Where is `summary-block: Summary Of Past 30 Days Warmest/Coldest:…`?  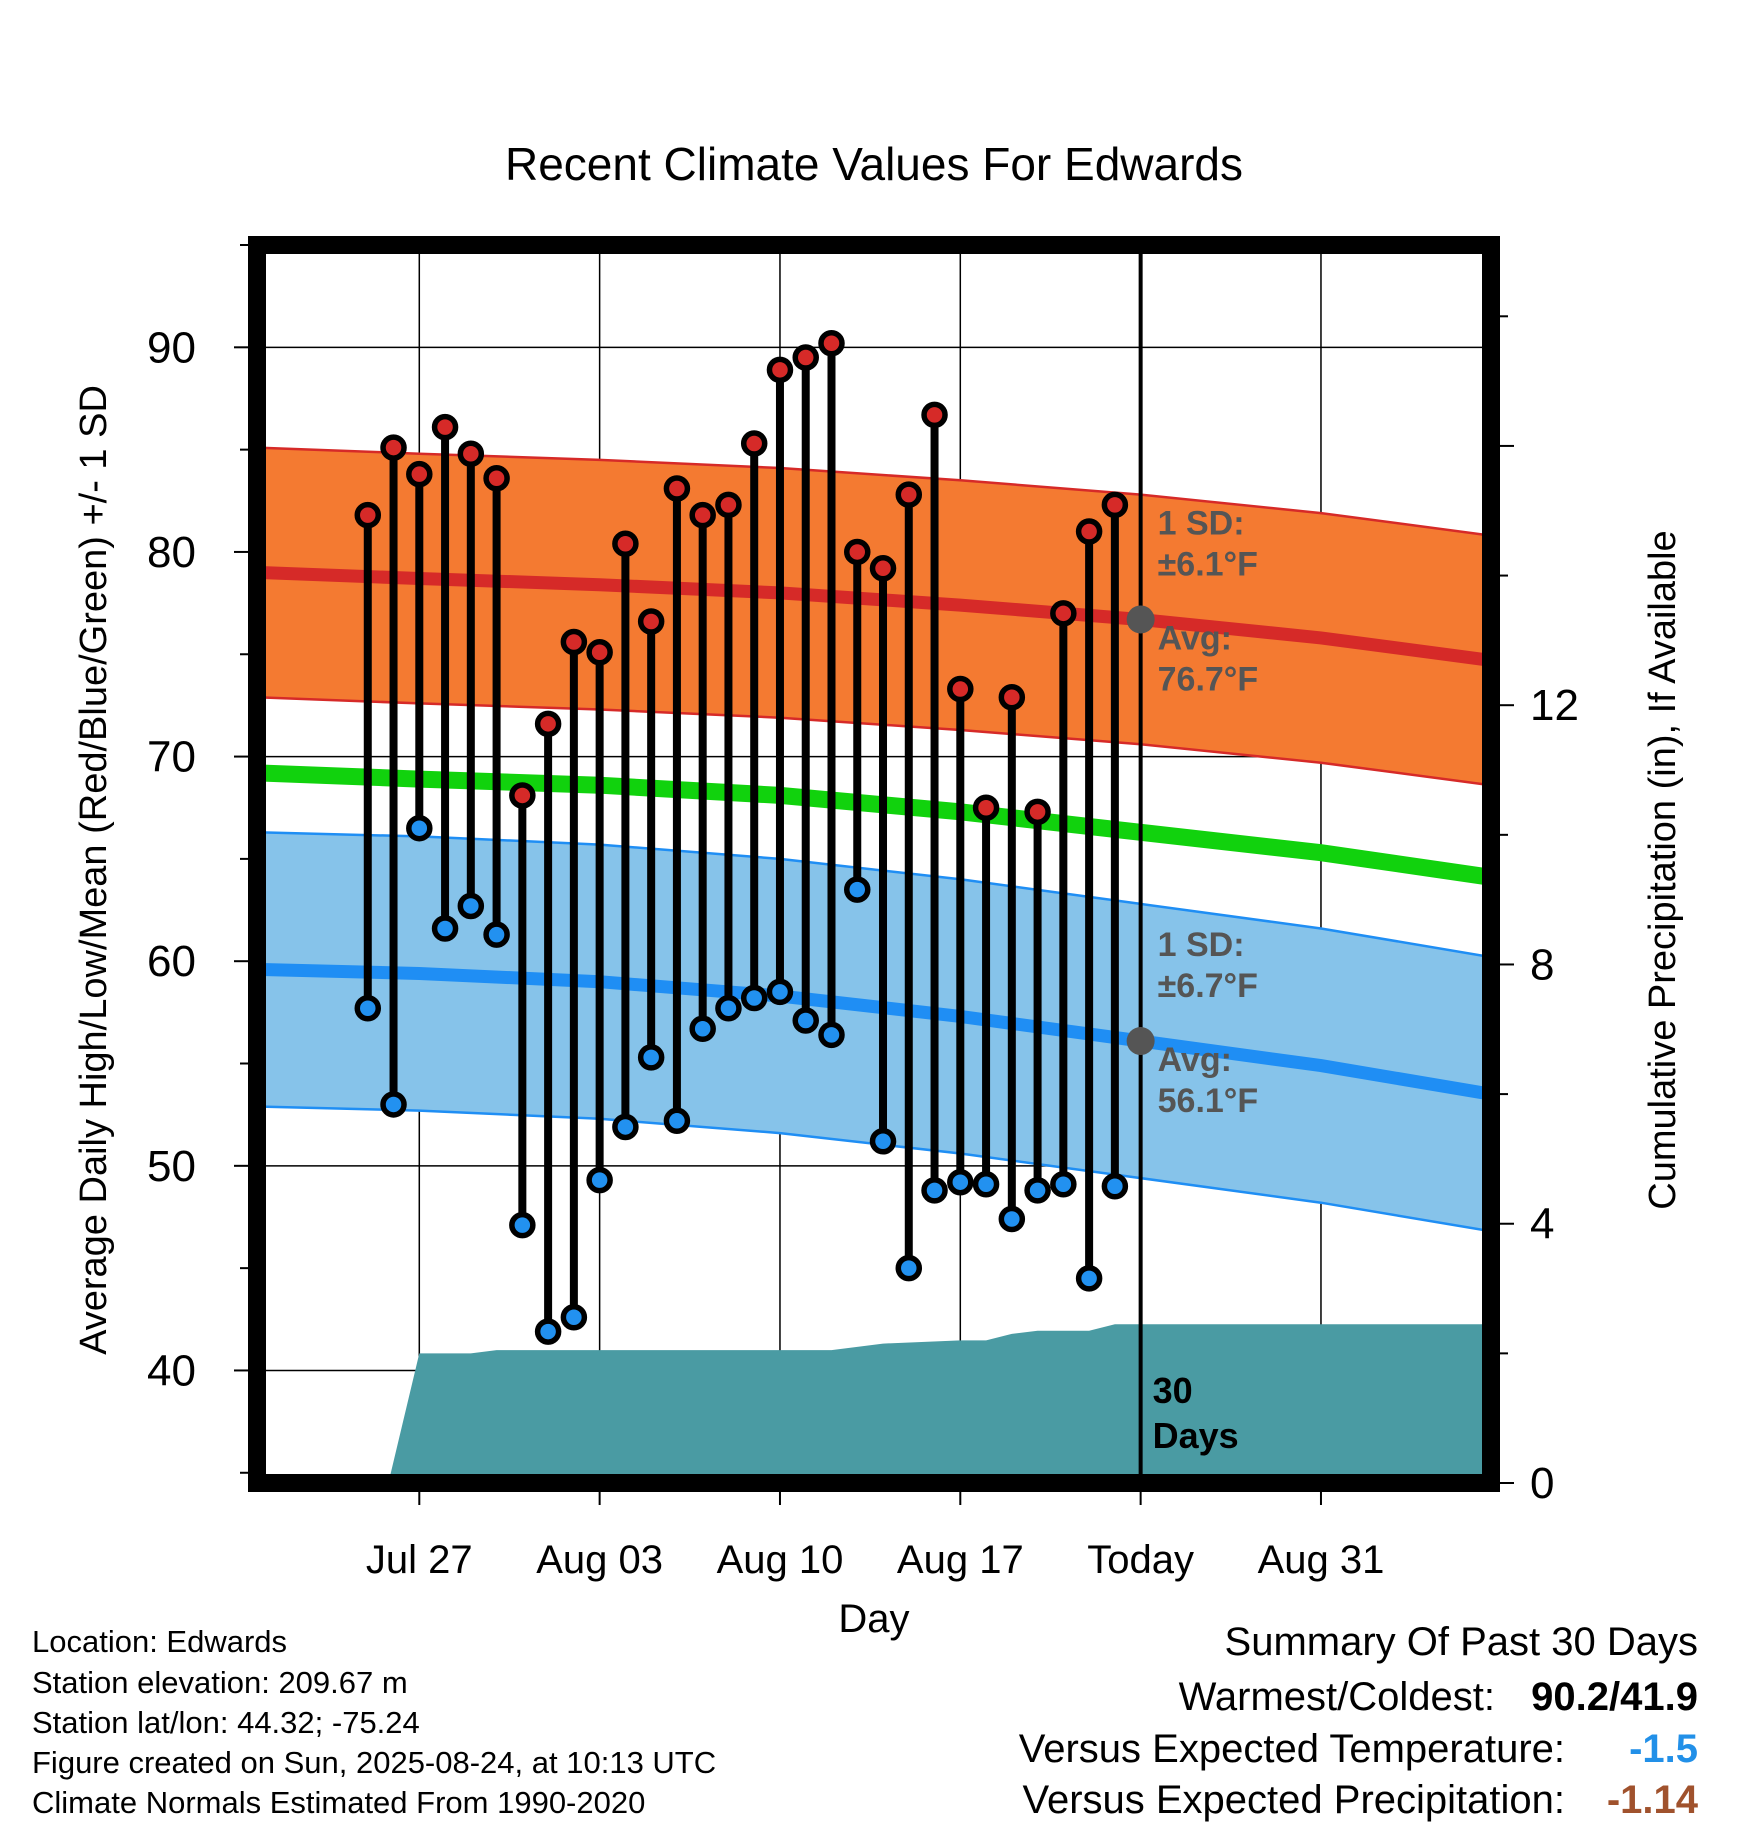
summary-block: Summary Of Past 30 Days Warmest/Coldest:… is located at coordinates (1359, 1721).